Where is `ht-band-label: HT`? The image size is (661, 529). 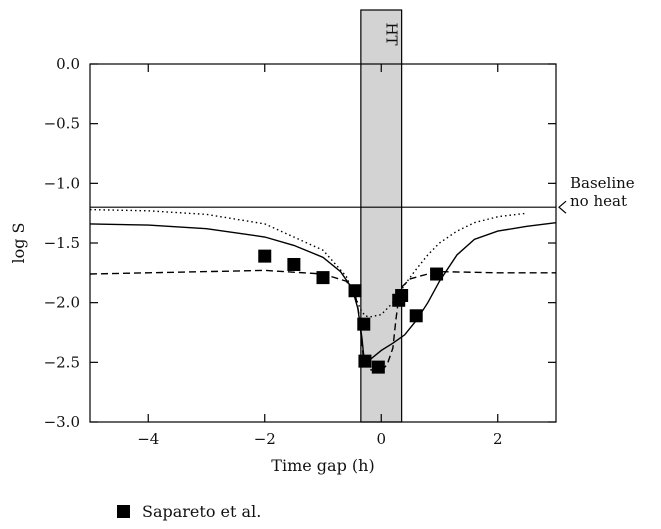
ht-band-label: HT is located at coordinates (391, 33).